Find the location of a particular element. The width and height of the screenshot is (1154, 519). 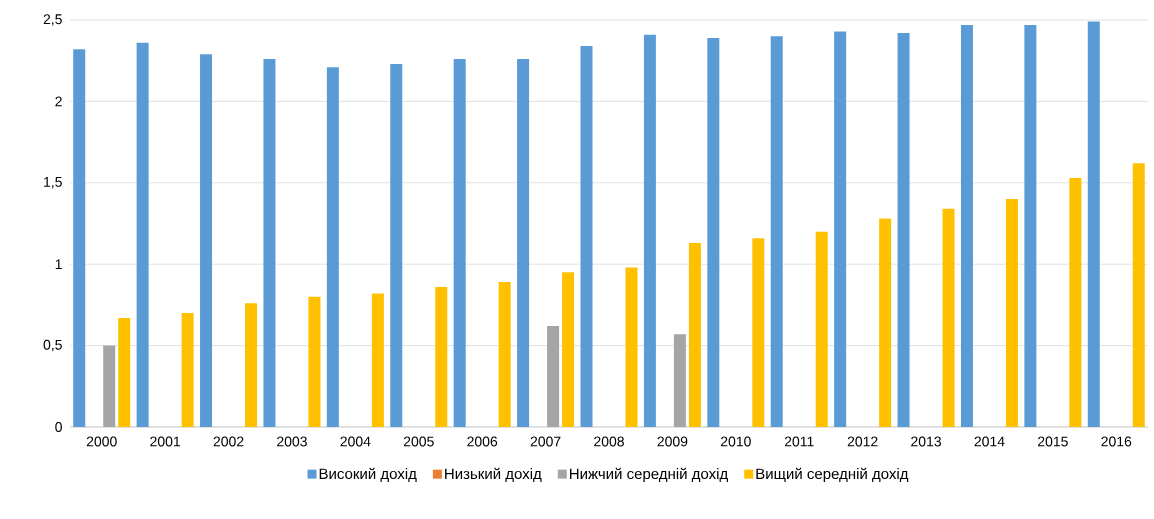

x-tick-label: 2005 is located at coordinates (418, 441).